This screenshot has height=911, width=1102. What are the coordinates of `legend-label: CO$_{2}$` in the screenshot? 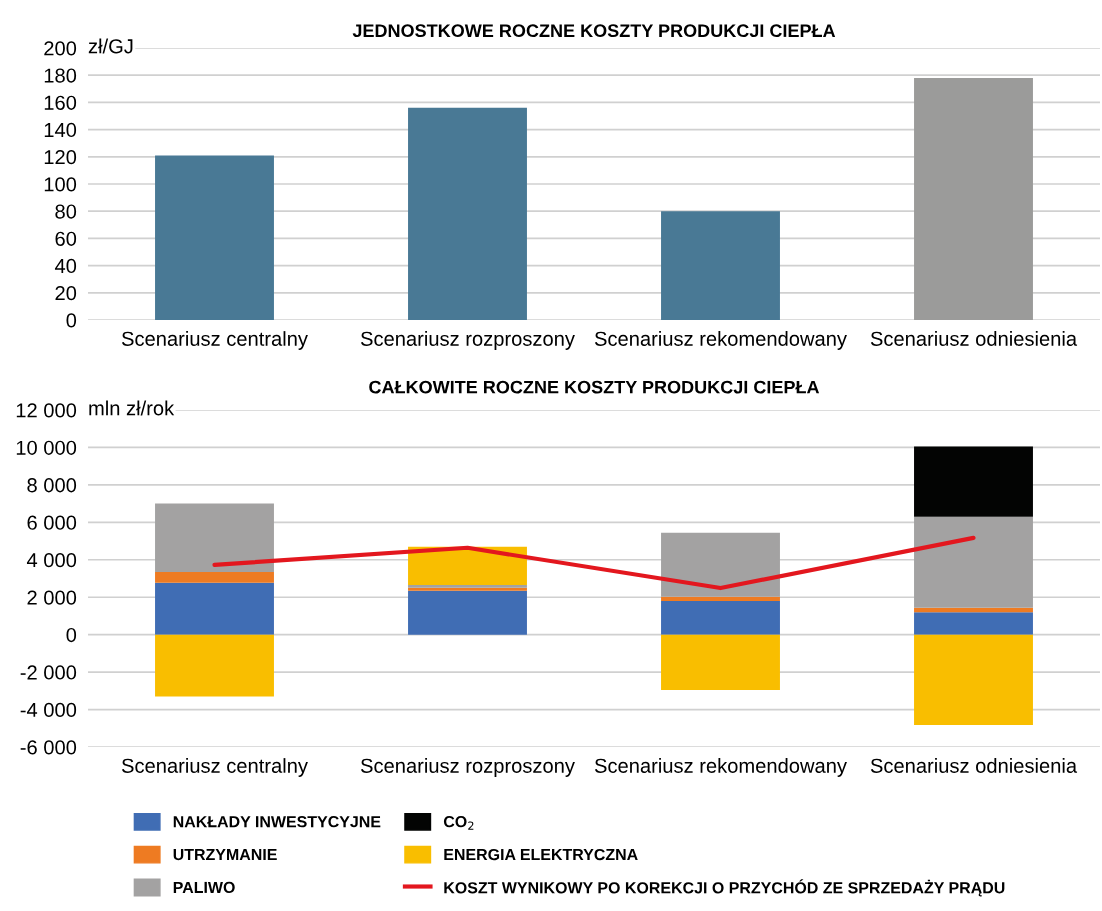 It's located at (458, 822).